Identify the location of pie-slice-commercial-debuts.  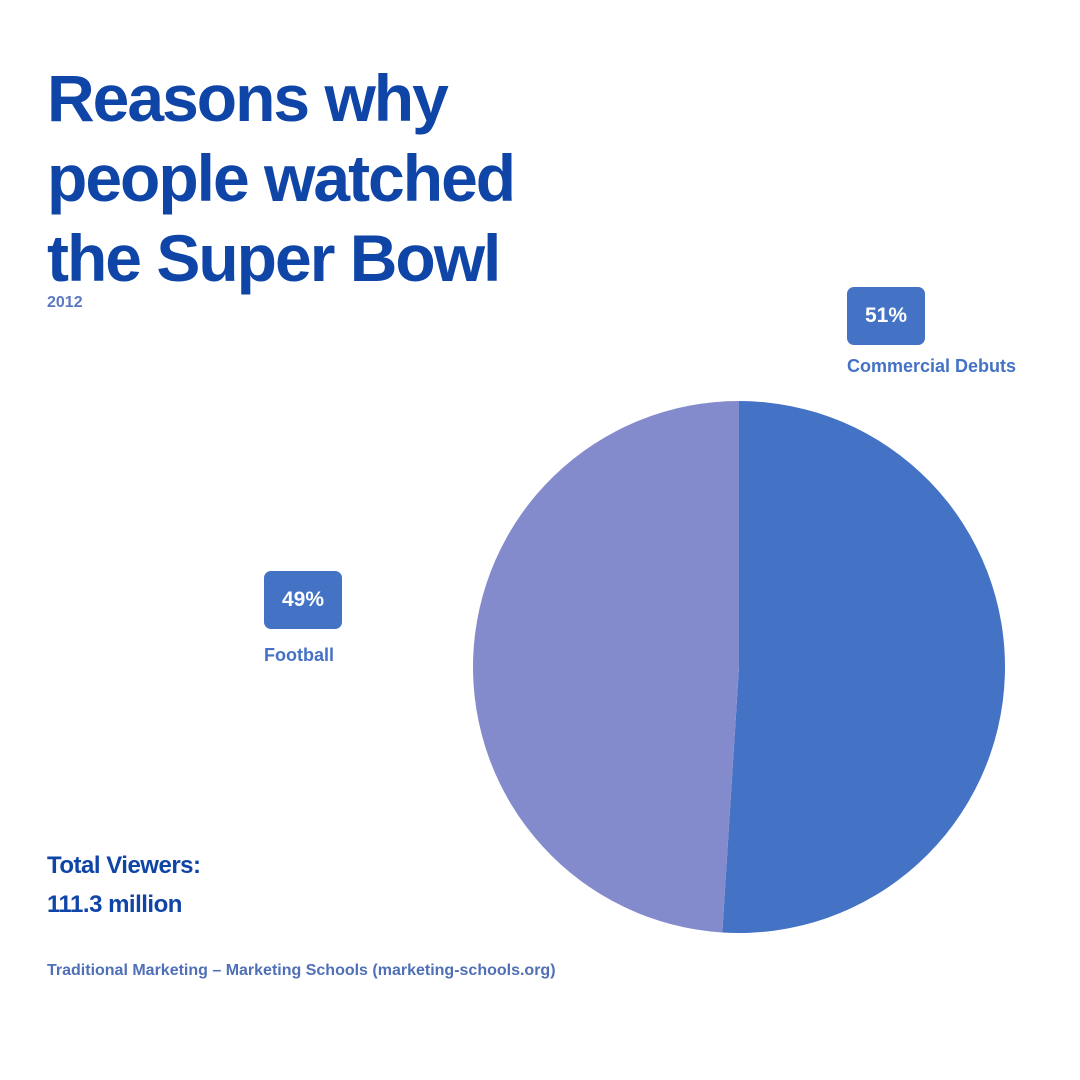
(864, 667).